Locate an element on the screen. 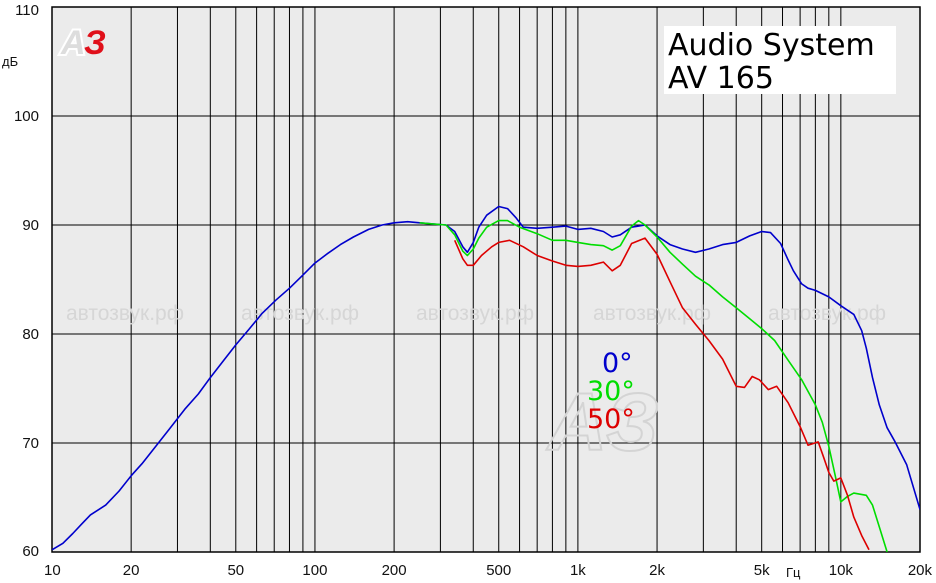 The height and width of the screenshot is (583, 936). x-tick-label: 500 is located at coordinates (498, 570).